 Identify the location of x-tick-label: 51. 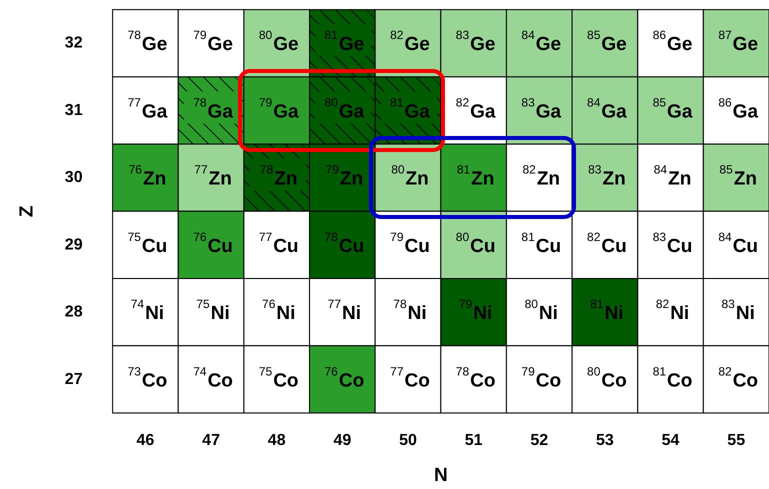
(473, 441).